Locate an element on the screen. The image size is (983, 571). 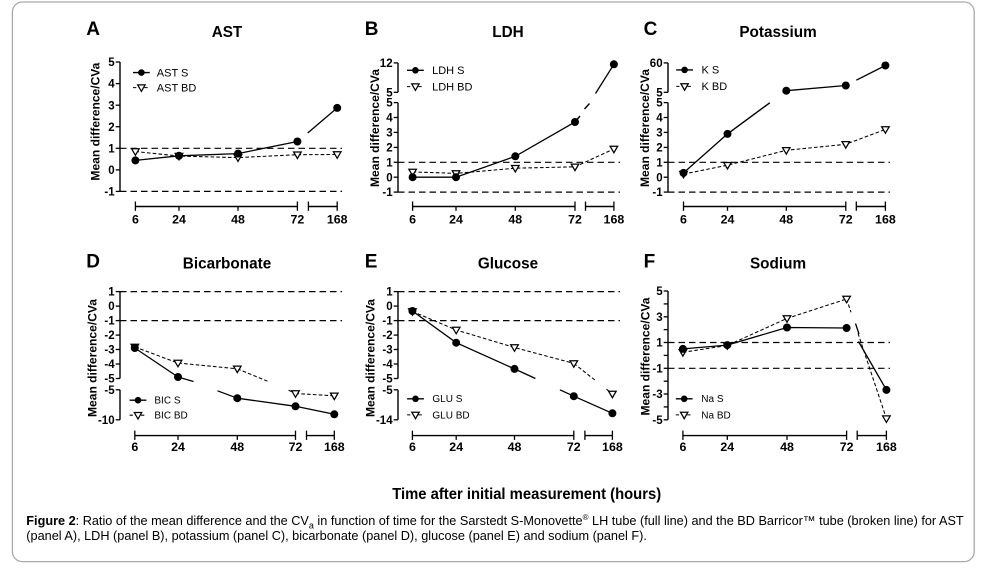
svg-text: BIC BD is located at coordinates (170, 416).